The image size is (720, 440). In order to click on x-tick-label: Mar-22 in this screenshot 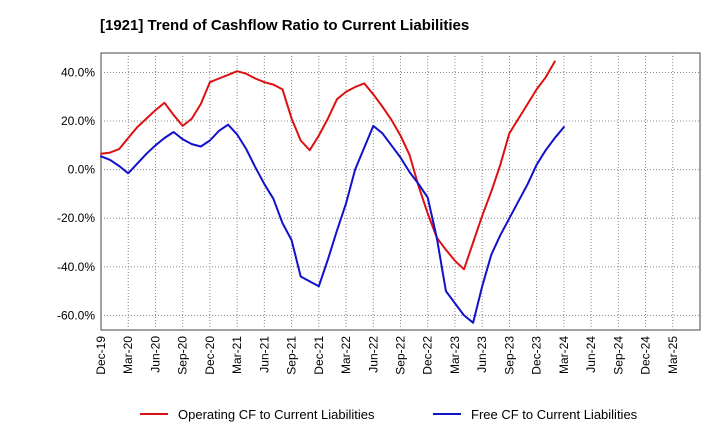, I will do `click(346, 355)`.